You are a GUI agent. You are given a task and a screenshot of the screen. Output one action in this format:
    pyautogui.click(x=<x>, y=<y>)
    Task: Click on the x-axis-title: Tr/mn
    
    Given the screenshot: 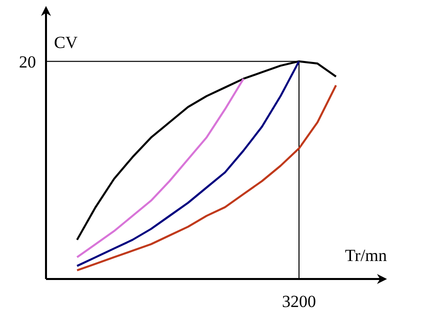 What is the action you would take?
    pyautogui.click(x=366, y=255)
    